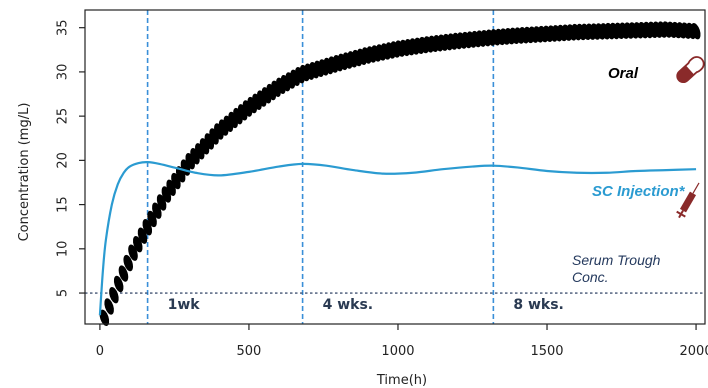 Image resolution: width=708 pixels, height=388 pixels. I want to click on oral-series-label: Oral, so click(623, 73).